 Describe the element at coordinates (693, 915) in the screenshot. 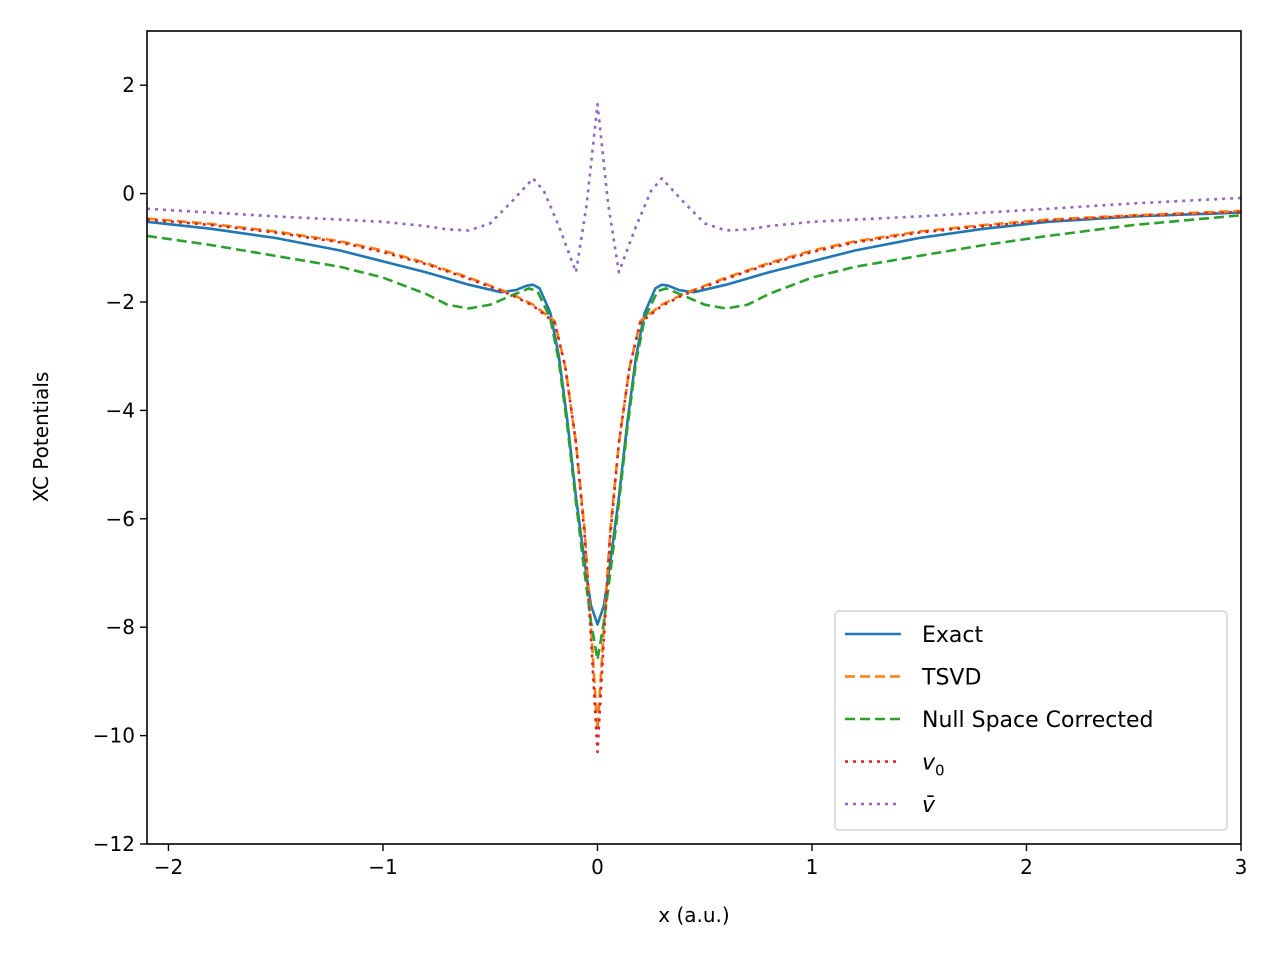

I see `x-axis-label: x (a.u.)` at that location.